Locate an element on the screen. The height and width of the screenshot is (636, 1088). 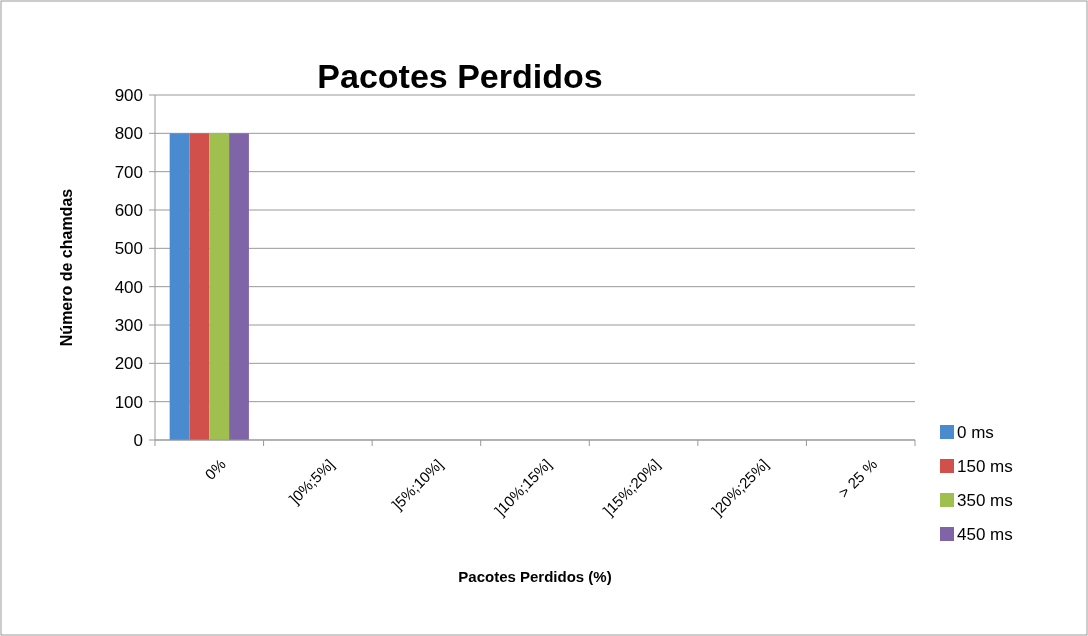
legend-label: 350 ms is located at coordinates (985, 500).